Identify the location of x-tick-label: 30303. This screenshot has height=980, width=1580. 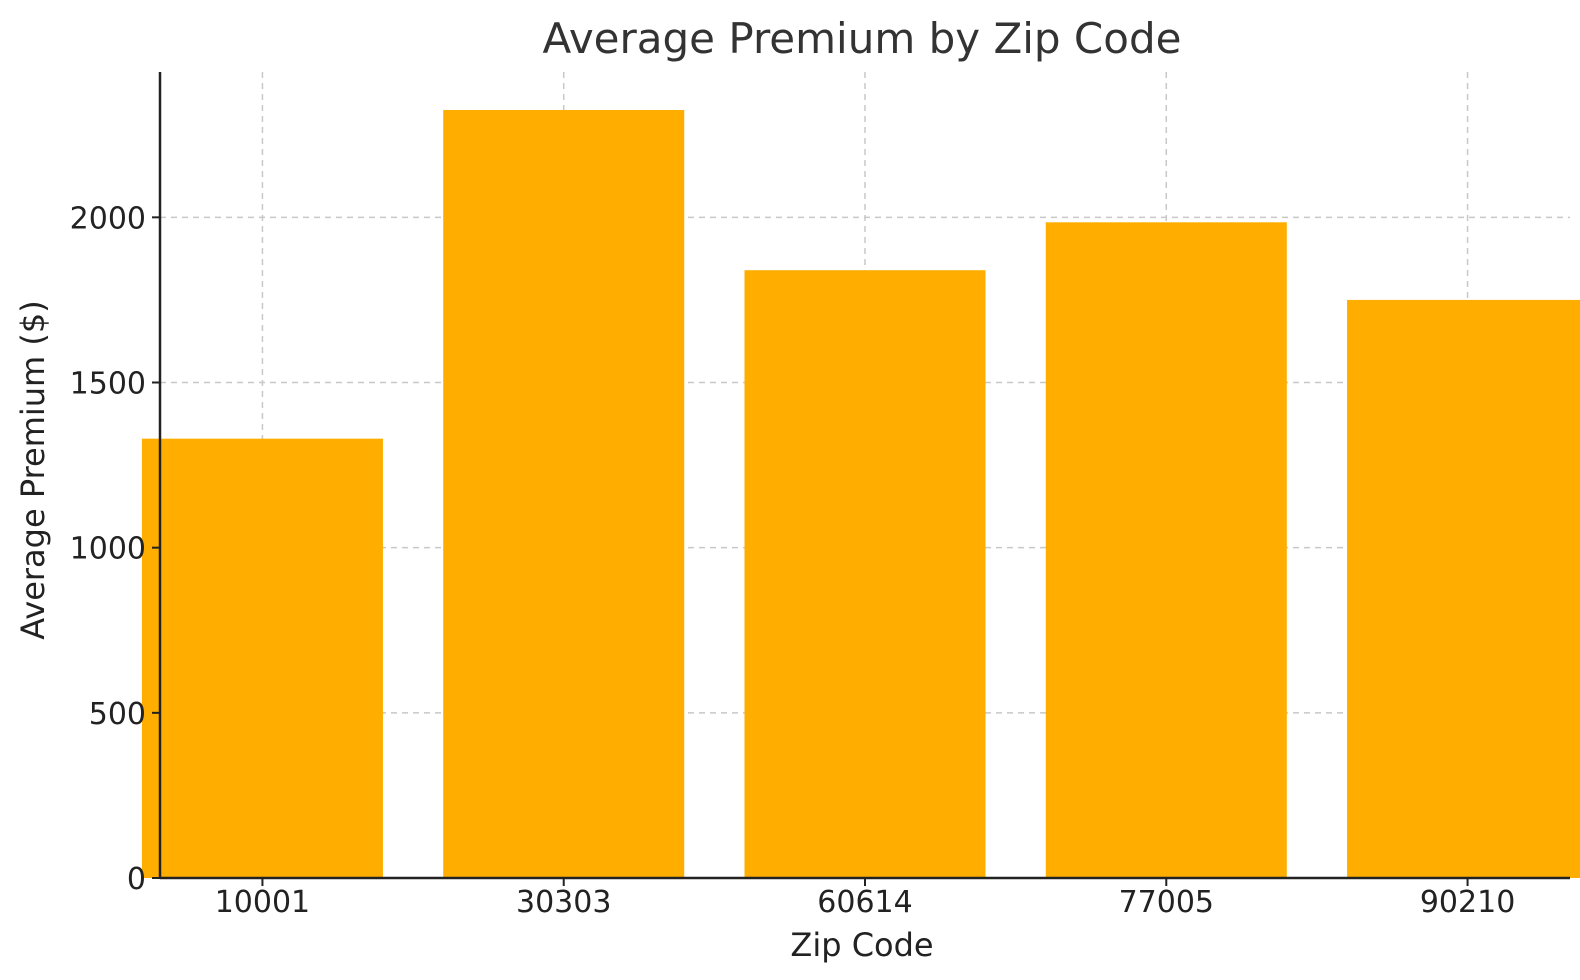
(563, 902).